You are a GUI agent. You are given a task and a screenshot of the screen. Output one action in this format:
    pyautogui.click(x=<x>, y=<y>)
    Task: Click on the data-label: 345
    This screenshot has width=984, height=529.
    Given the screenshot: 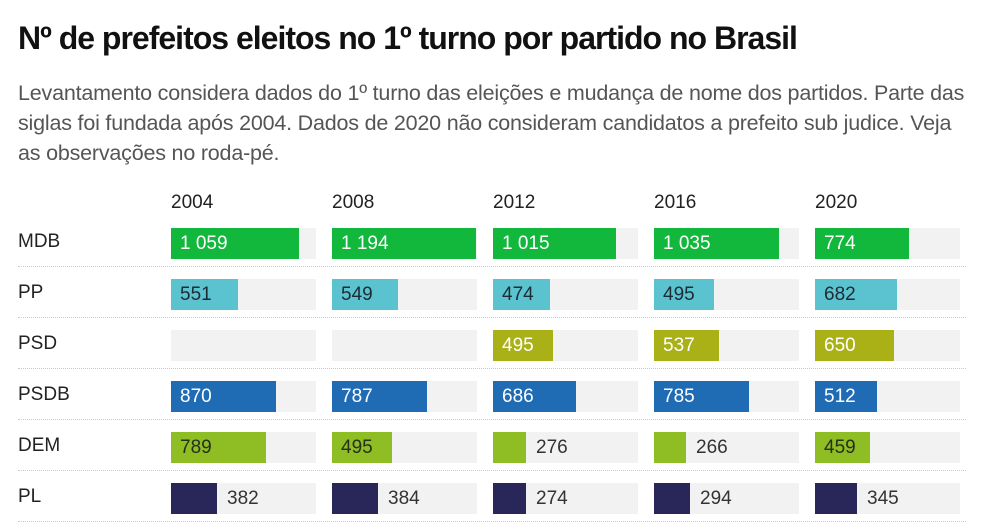 What is the action you would take?
    pyautogui.click(x=883, y=498)
    